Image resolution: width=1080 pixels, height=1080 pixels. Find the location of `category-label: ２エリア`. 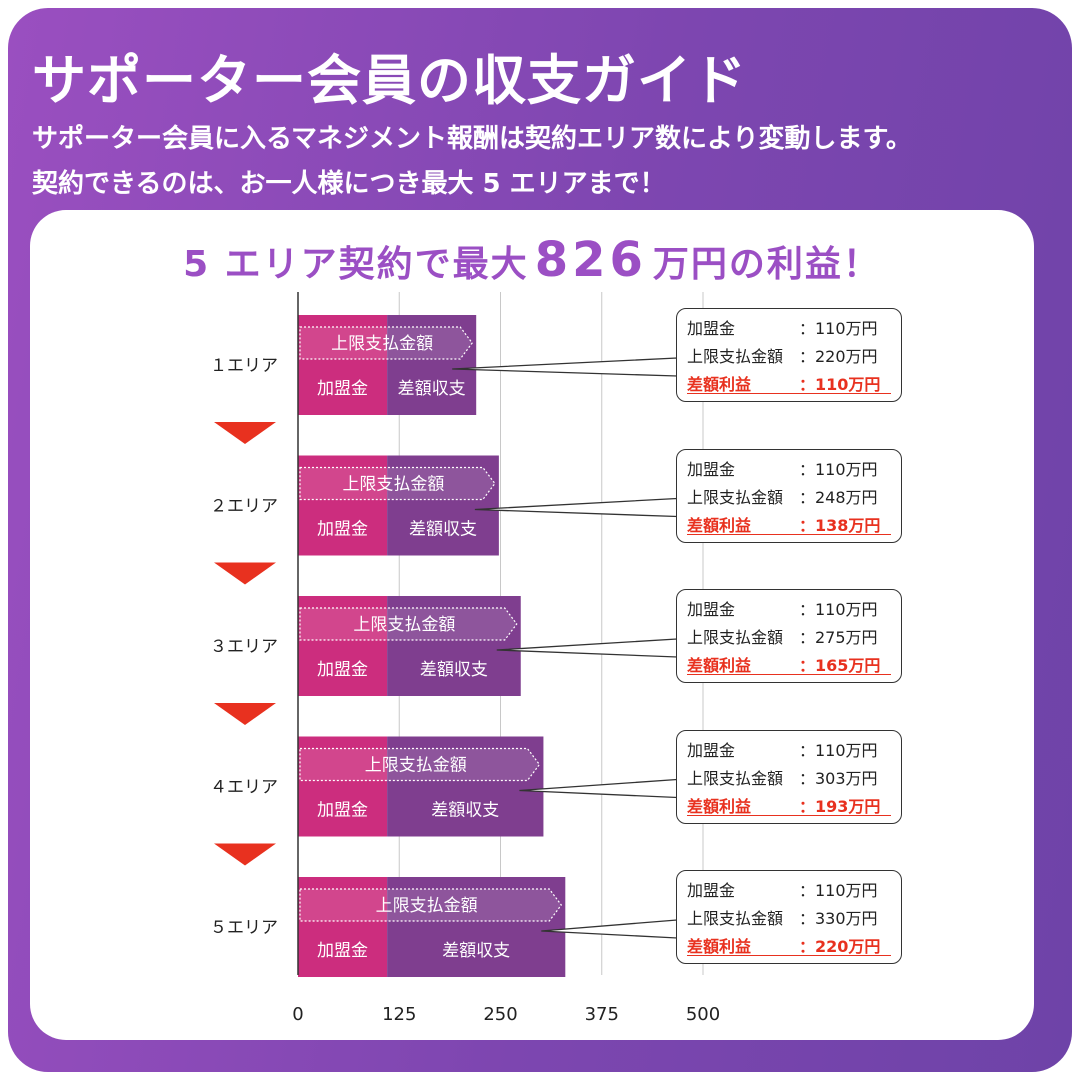

category-label: ２エリア is located at coordinates (244, 507).